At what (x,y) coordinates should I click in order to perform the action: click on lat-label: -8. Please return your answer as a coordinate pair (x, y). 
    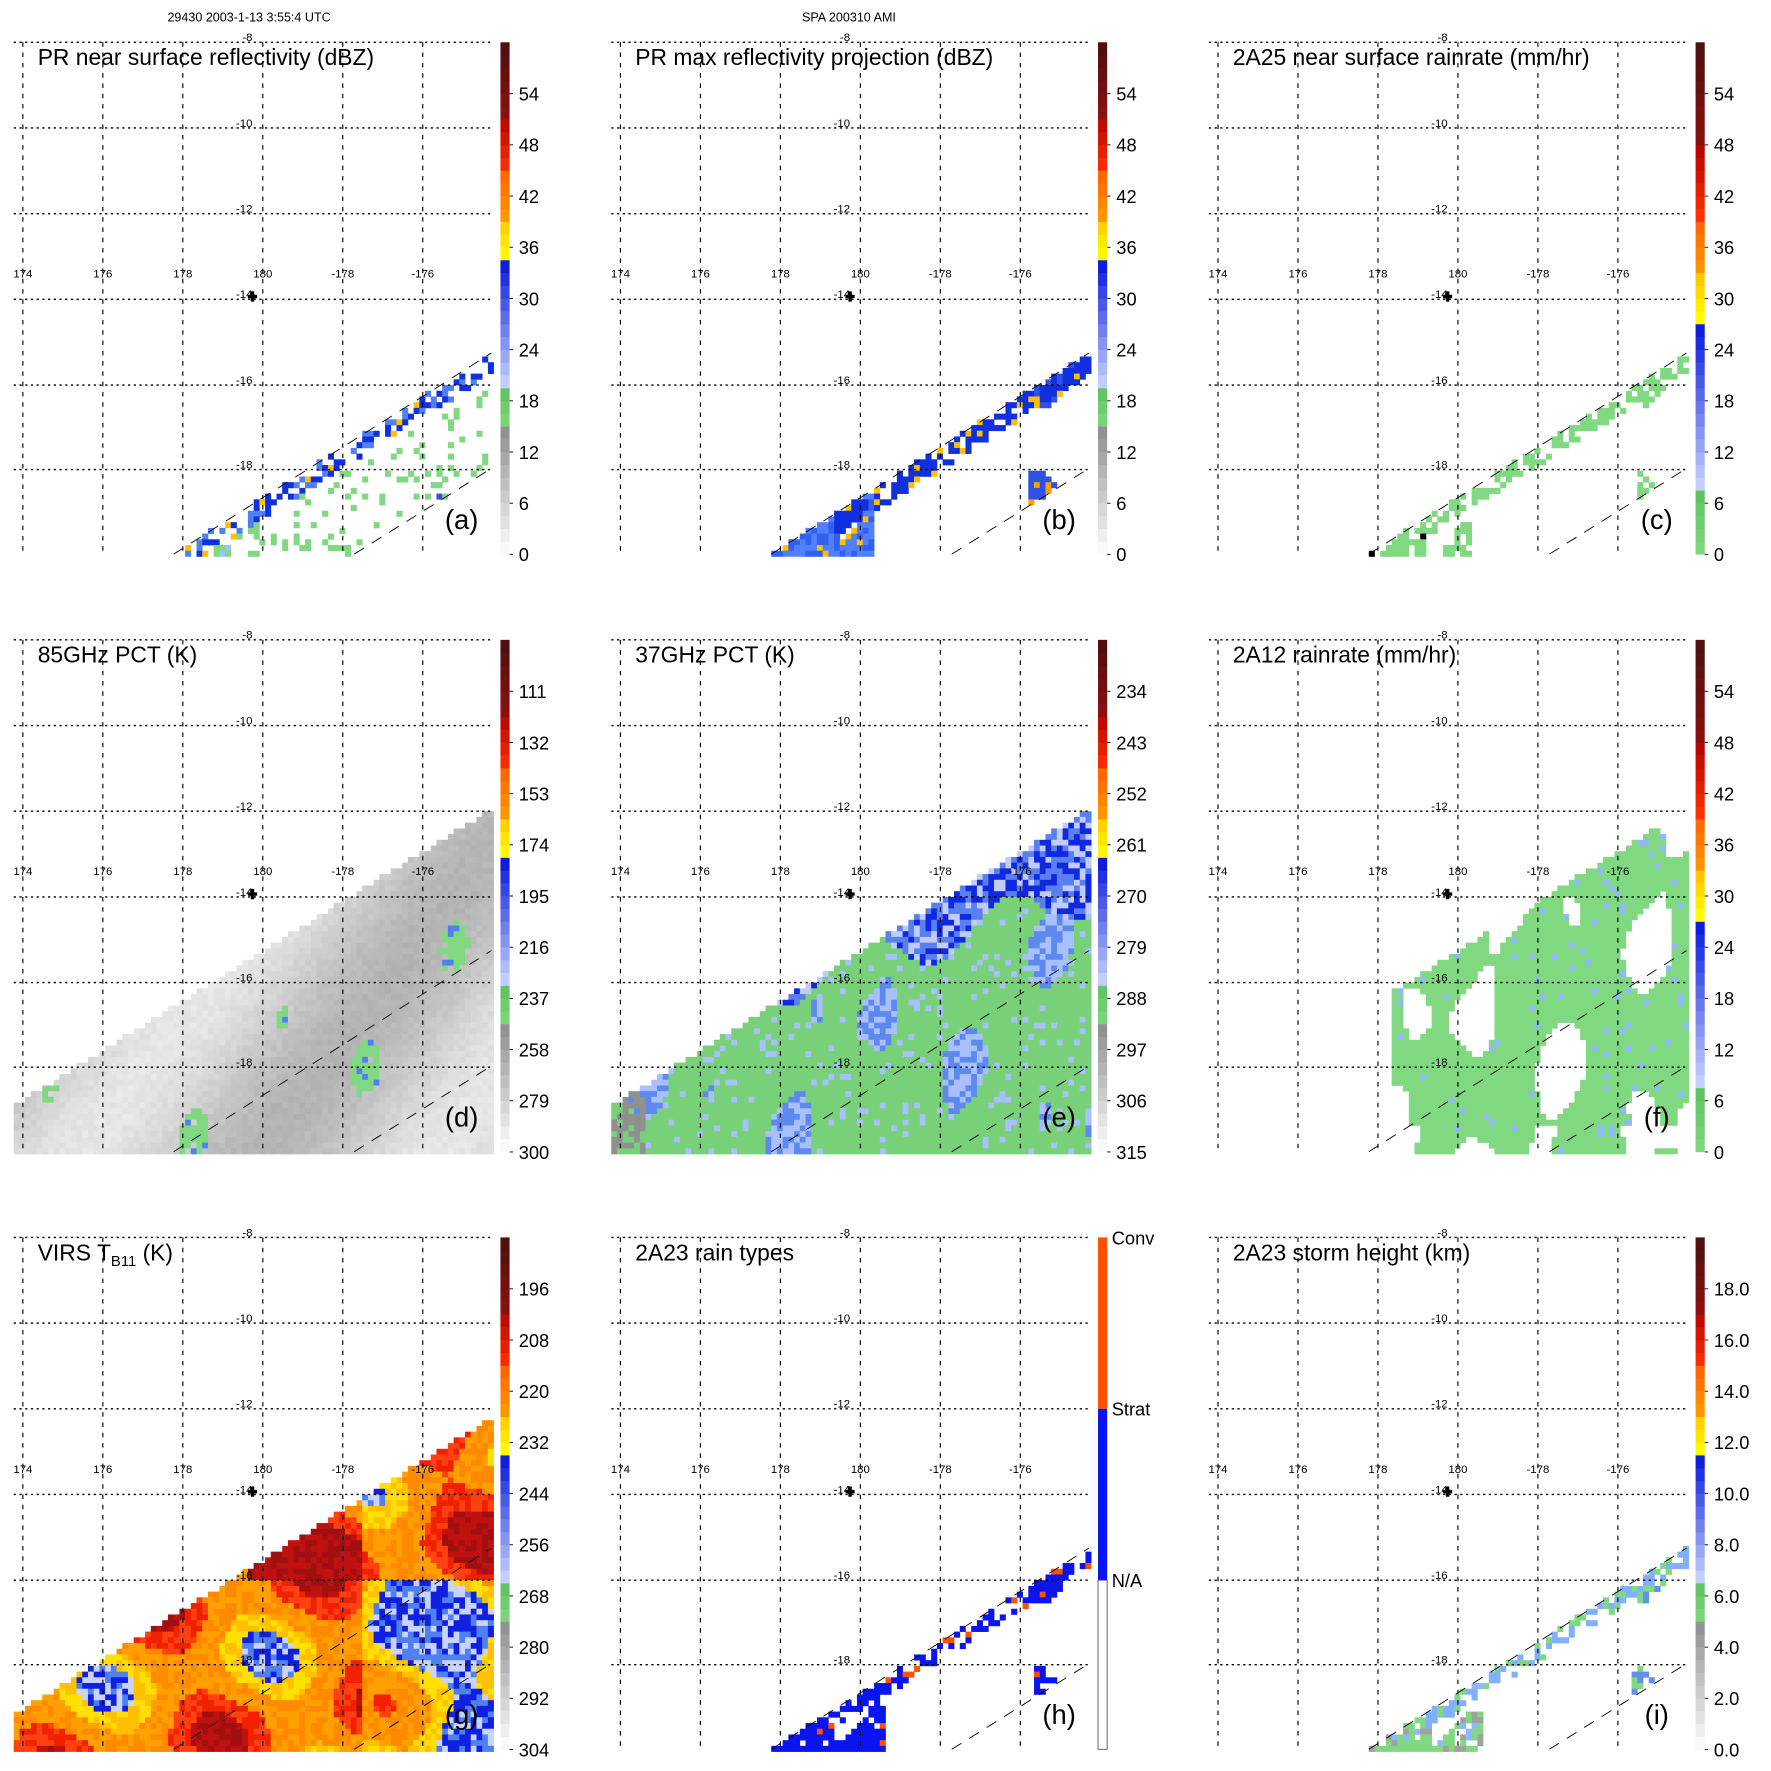
    Looking at the image, I should click on (845, 38).